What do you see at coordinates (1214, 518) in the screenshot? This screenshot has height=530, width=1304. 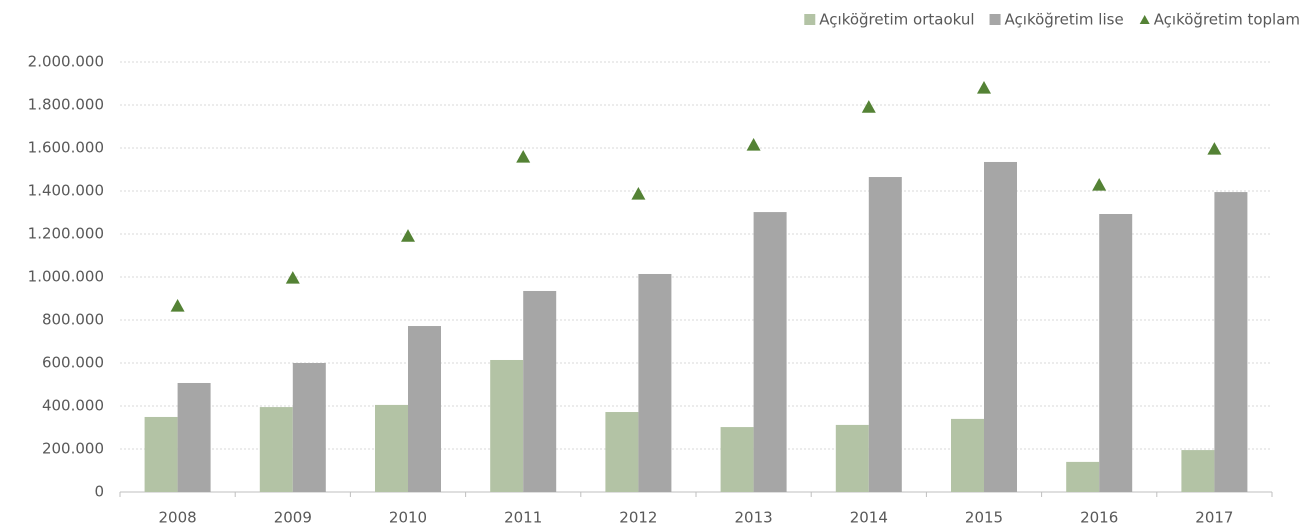 I see `x-tick-label: 2017` at bounding box center [1214, 518].